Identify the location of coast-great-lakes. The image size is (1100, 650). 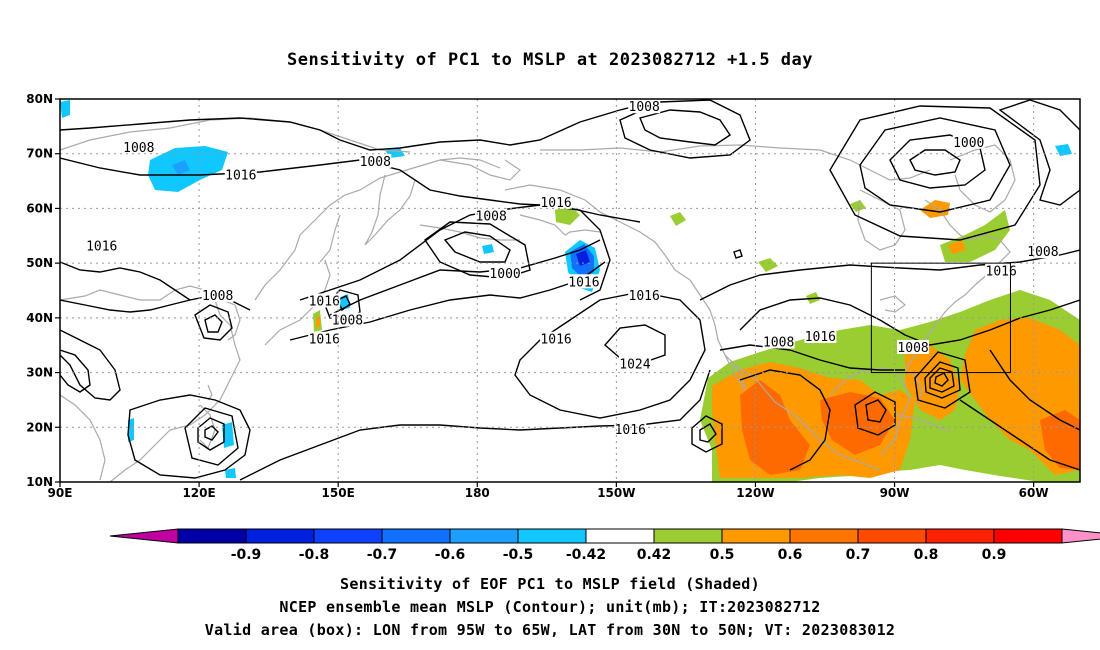
(892, 304).